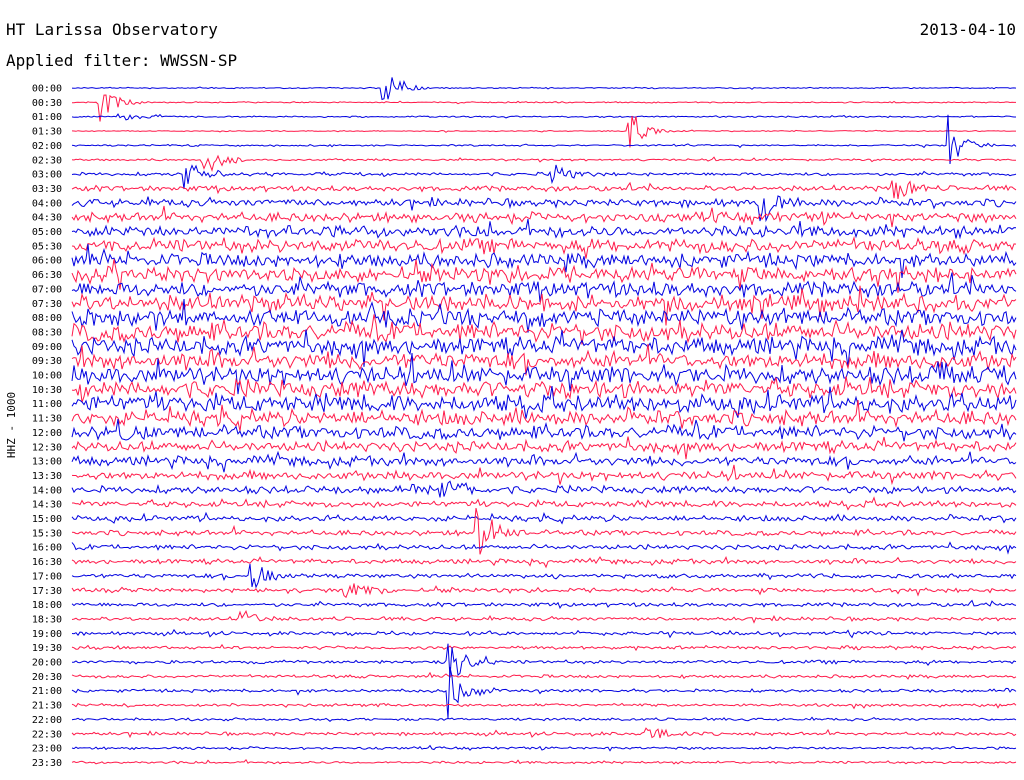 The height and width of the screenshot is (780, 1024). Describe the element at coordinates (47, 132) in the screenshot. I see `row-label-0130: 01:30` at that location.